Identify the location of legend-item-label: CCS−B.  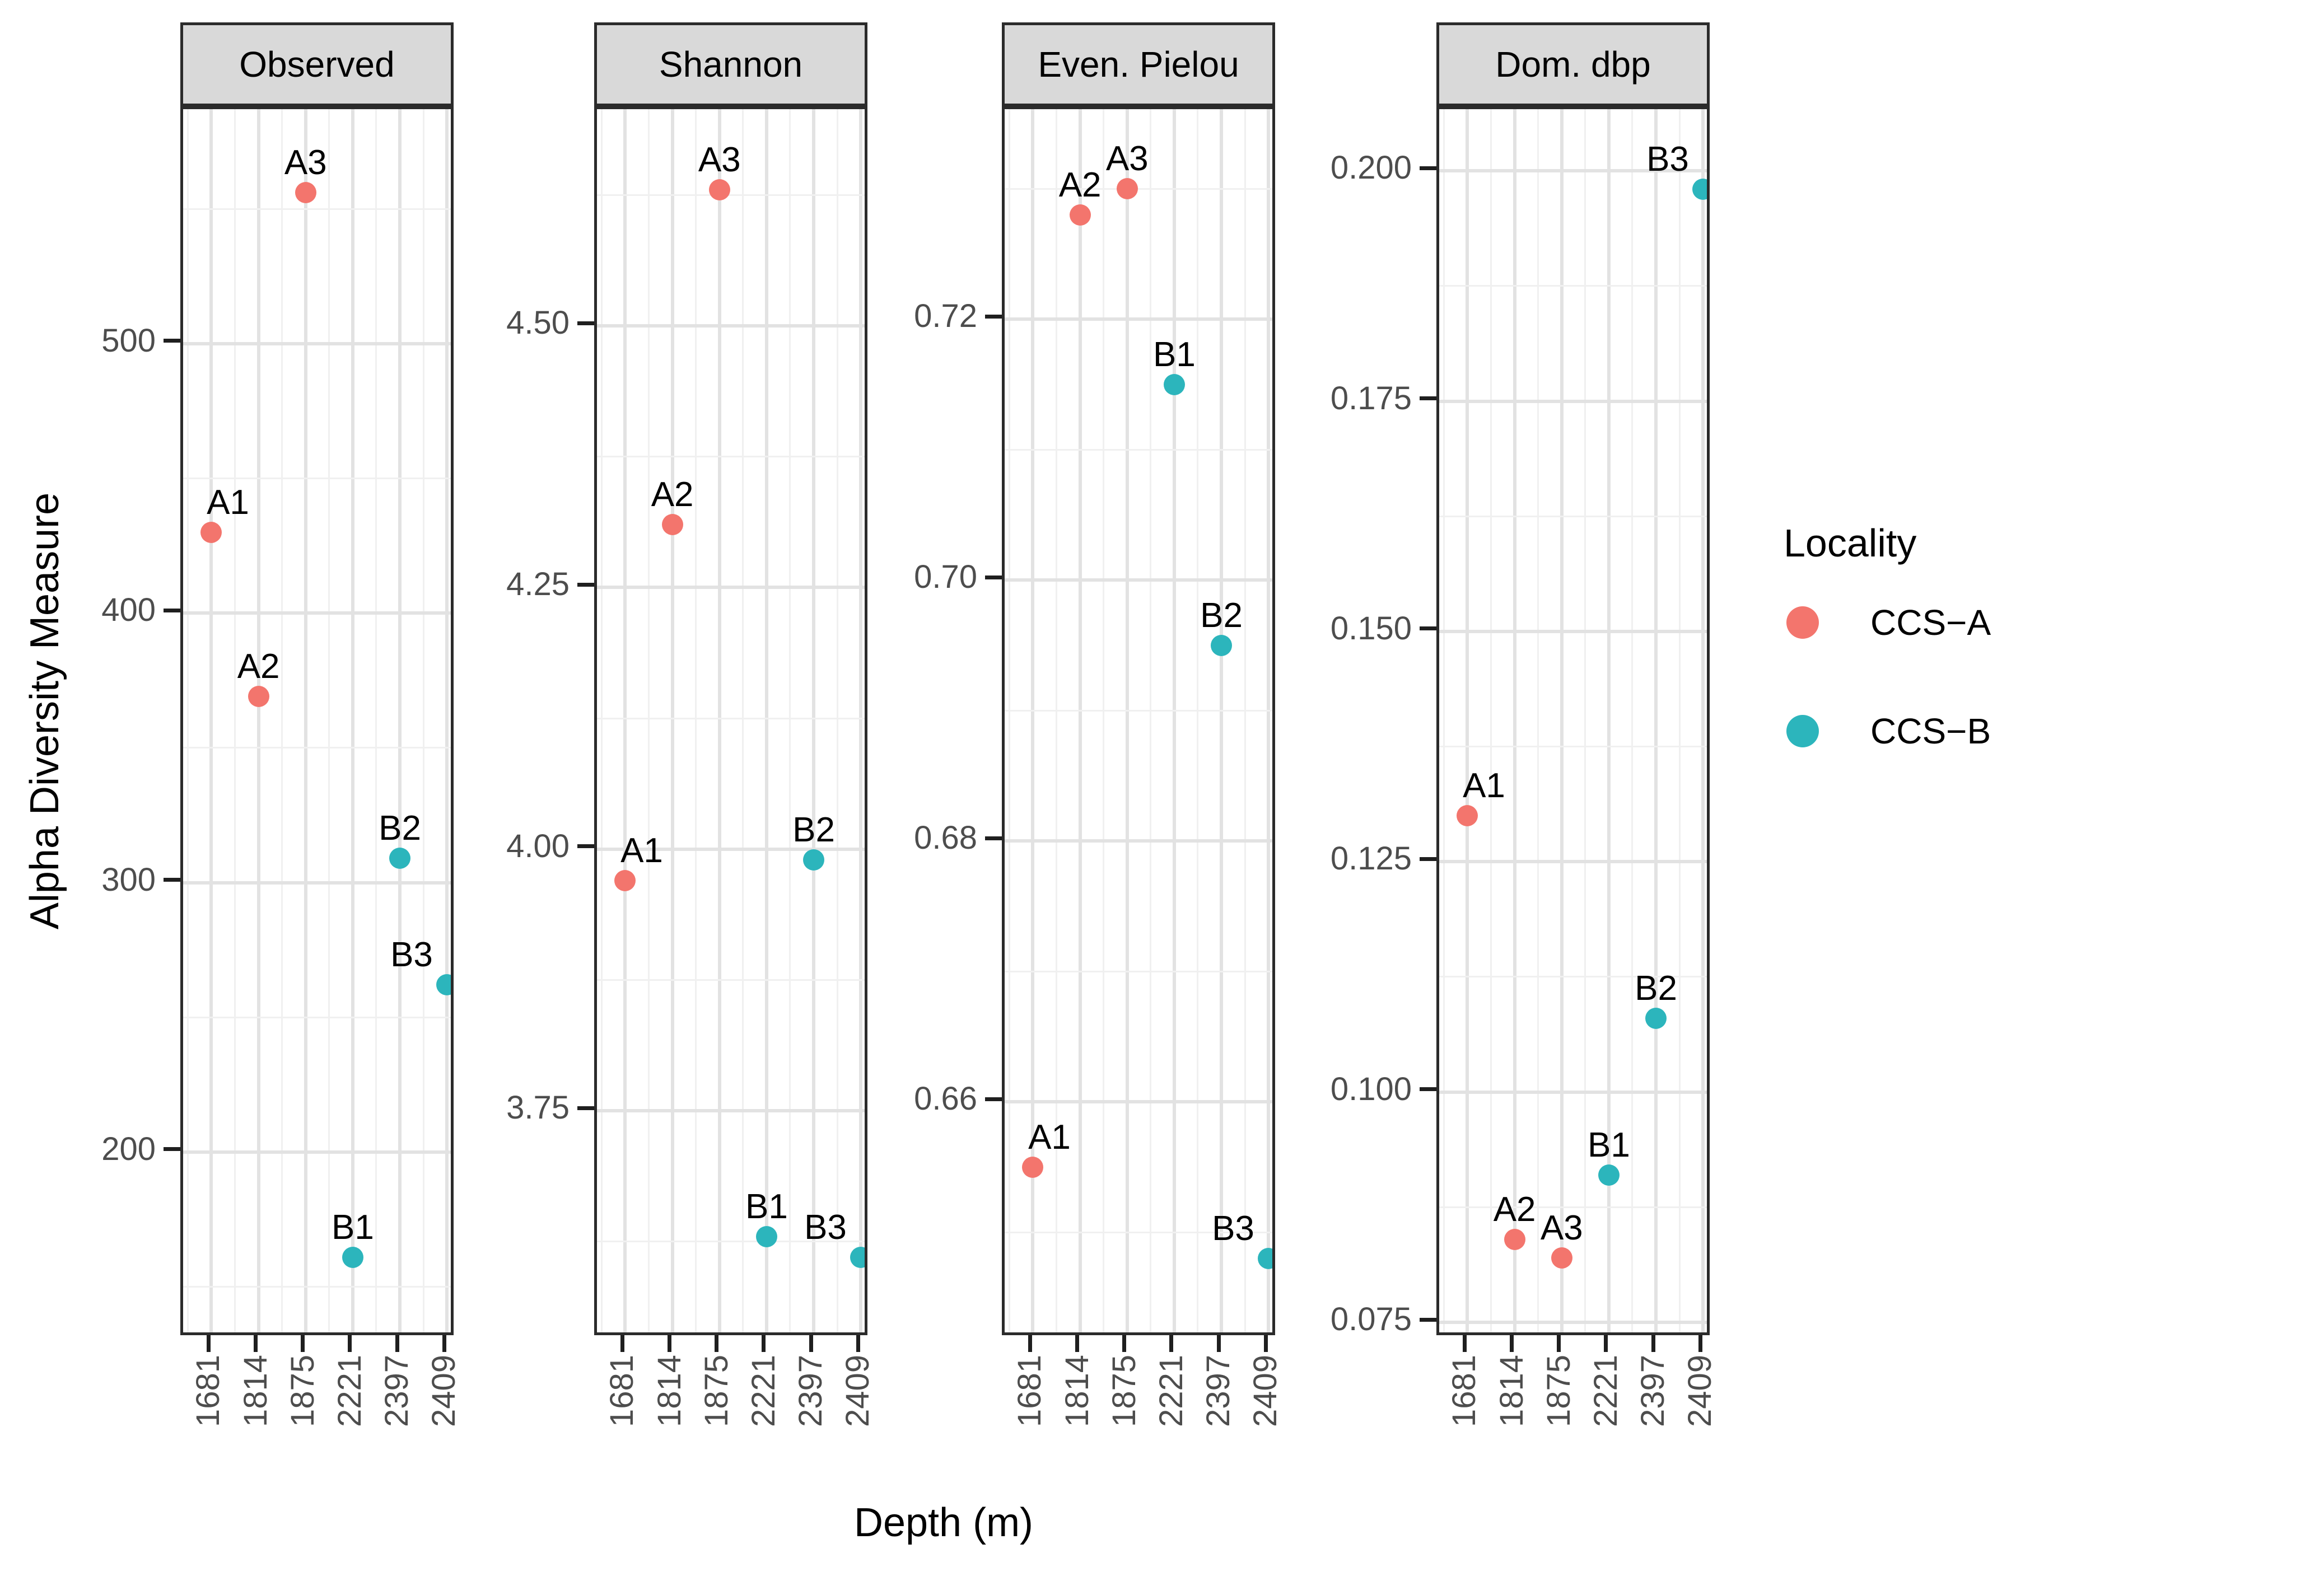
(1931, 731).